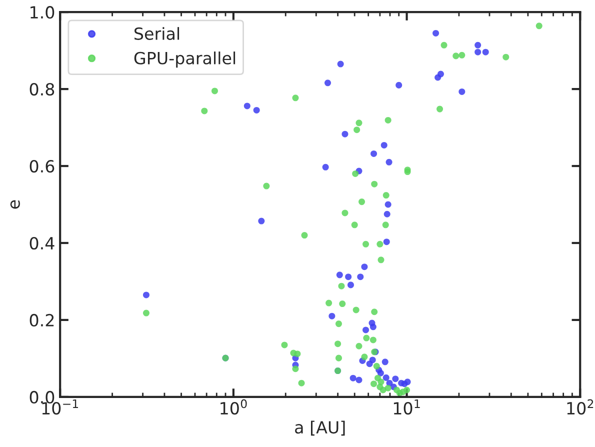  I want to click on y-axis-title: e, so click(15, 204).